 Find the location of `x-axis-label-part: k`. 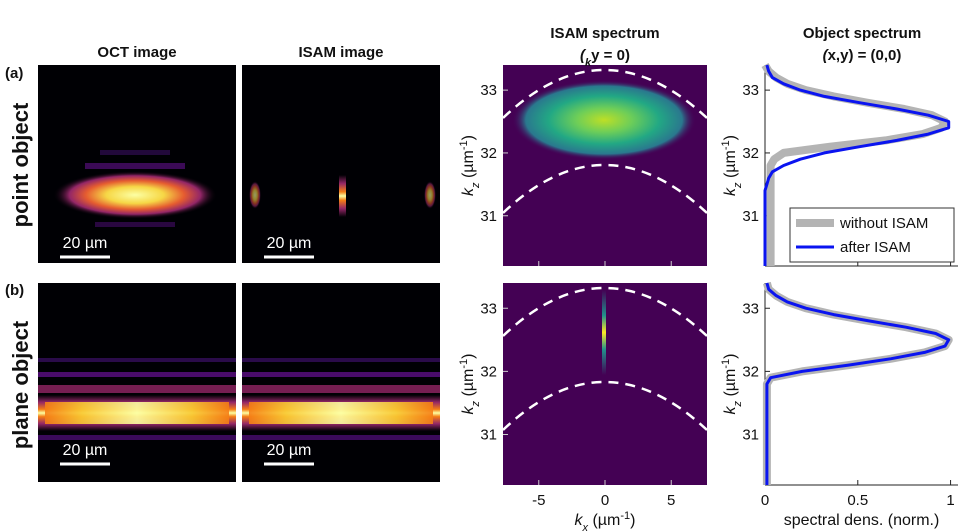

x-axis-label-part: k is located at coordinates (579, 520).